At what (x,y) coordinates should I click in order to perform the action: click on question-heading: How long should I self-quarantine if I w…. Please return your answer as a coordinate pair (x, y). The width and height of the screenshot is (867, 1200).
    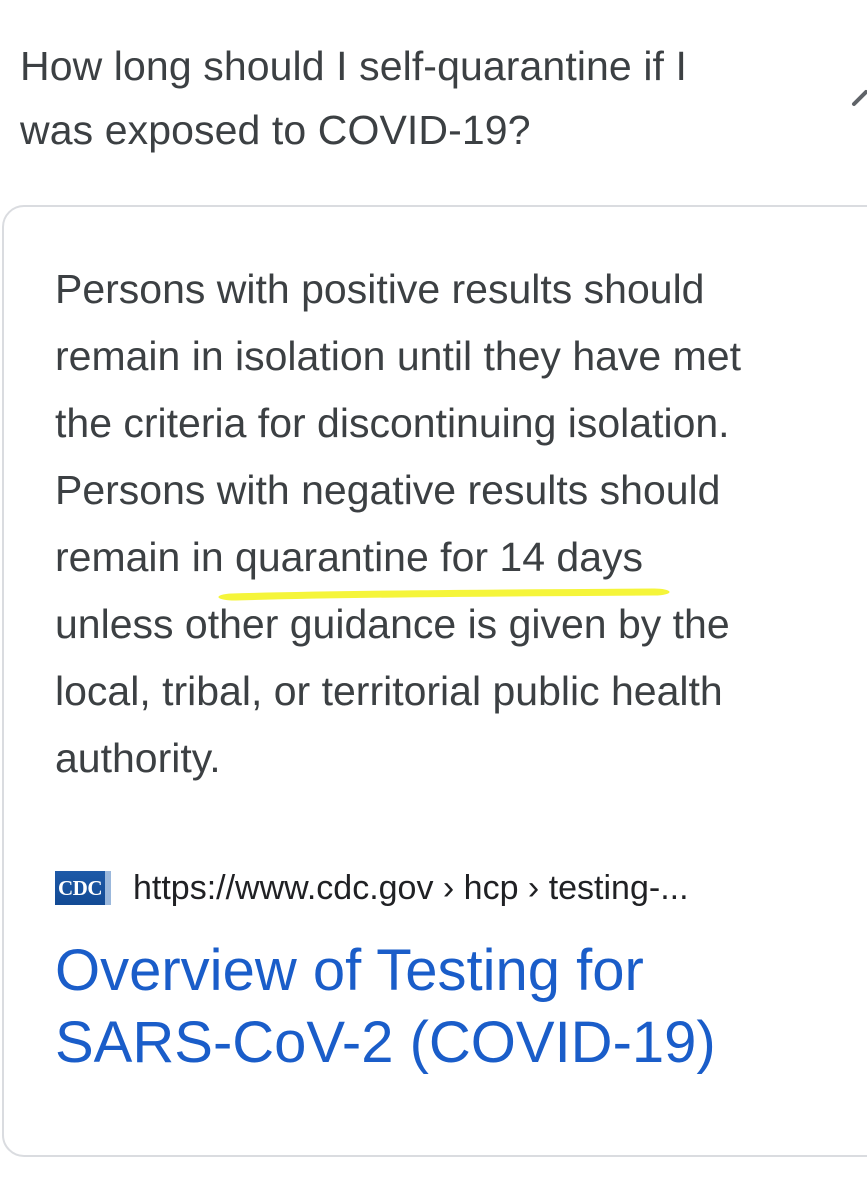
    Looking at the image, I should click on (415, 98).